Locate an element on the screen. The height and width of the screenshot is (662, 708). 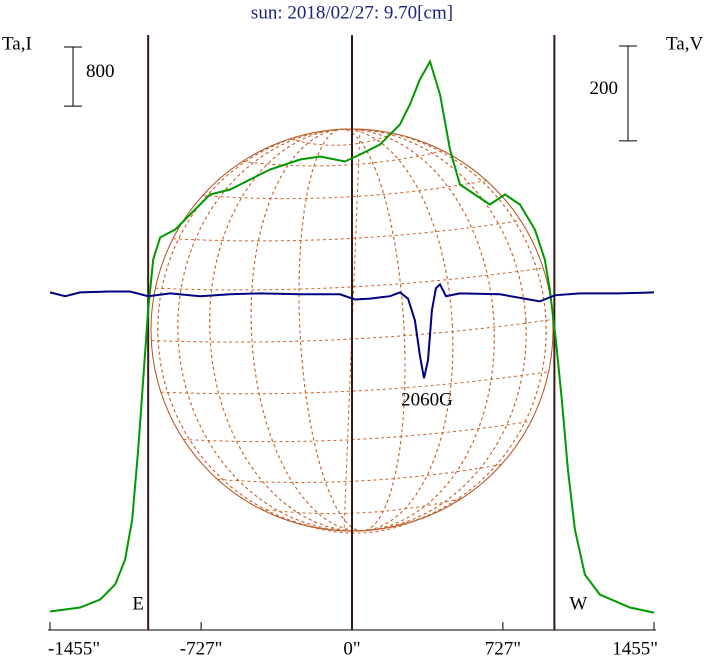
x-tick-label: 1455" is located at coordinates (635, 648).